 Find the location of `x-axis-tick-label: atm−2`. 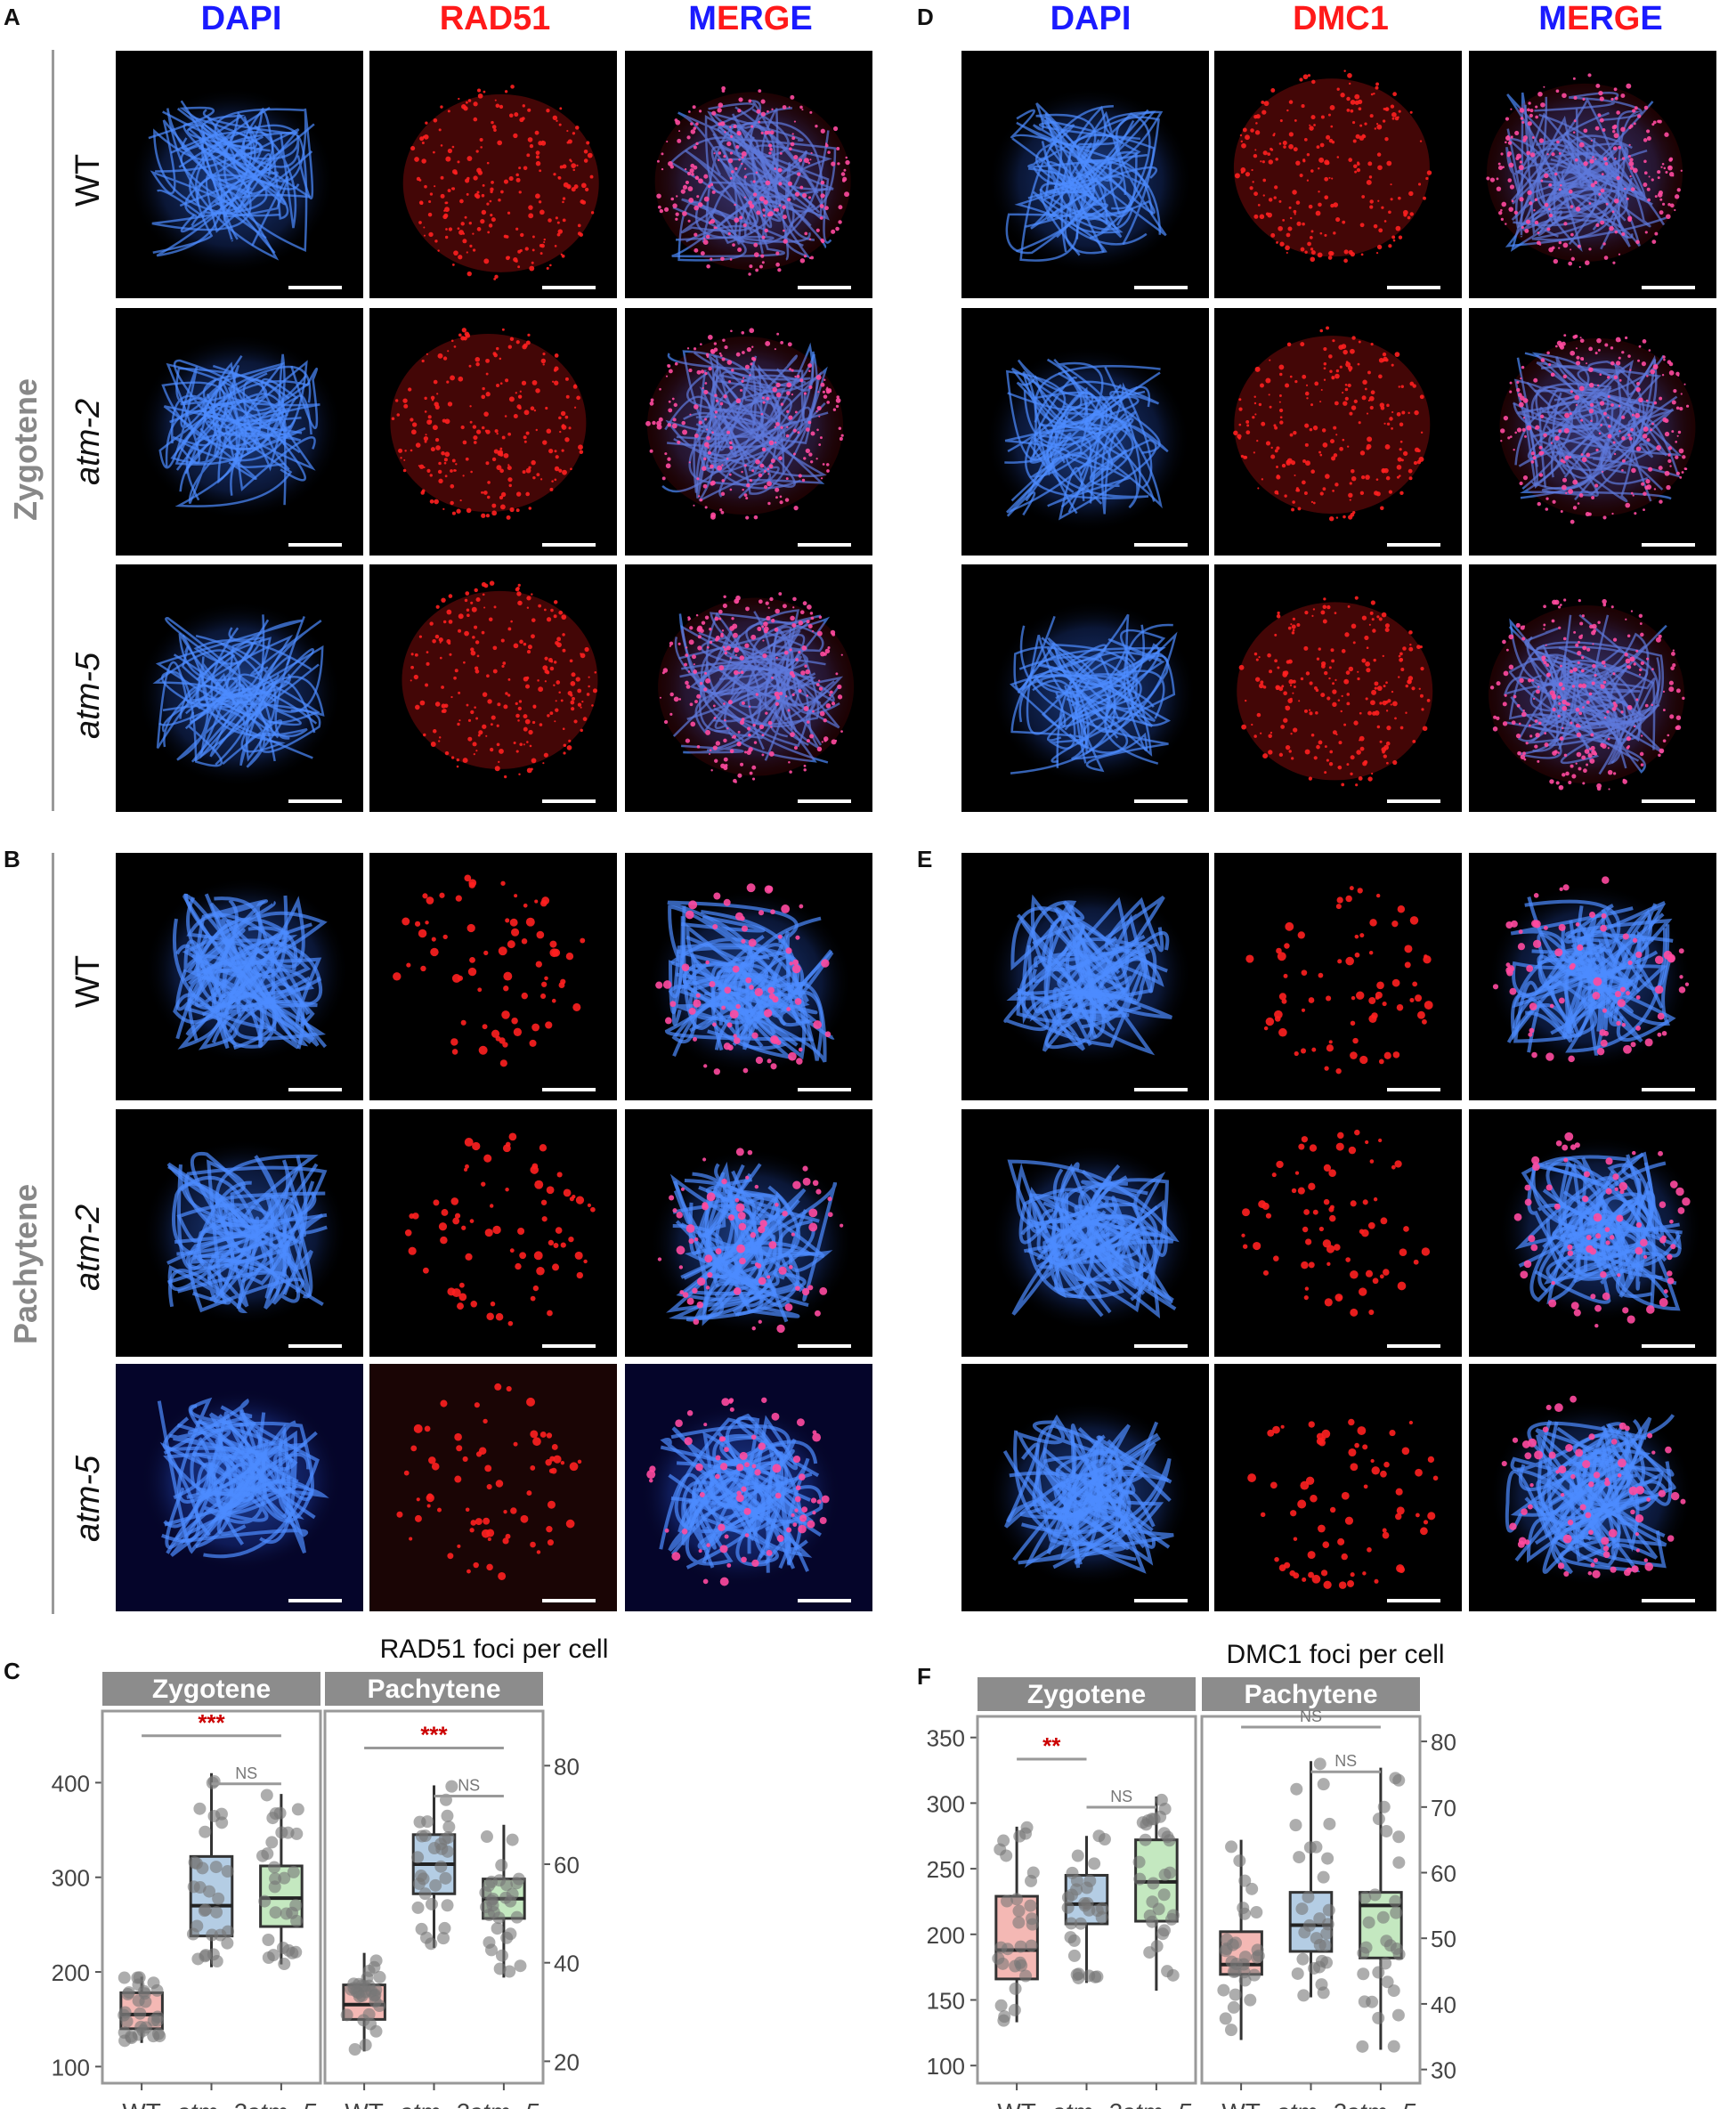

x-axis-tick-label: atm−2 is located at coordinates (434, 2103).